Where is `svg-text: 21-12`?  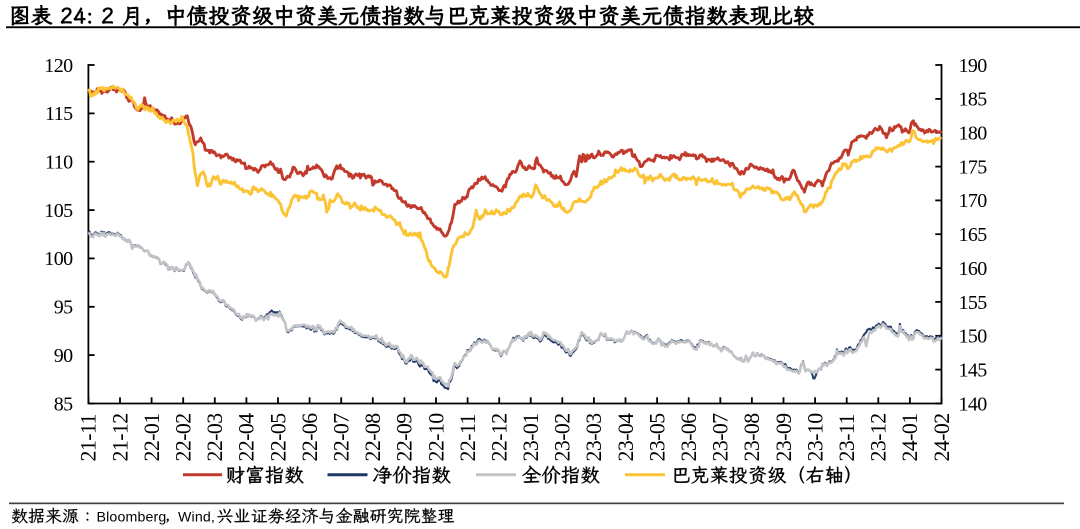 svg-text: 21-12 is located at coordinates (120, 437).